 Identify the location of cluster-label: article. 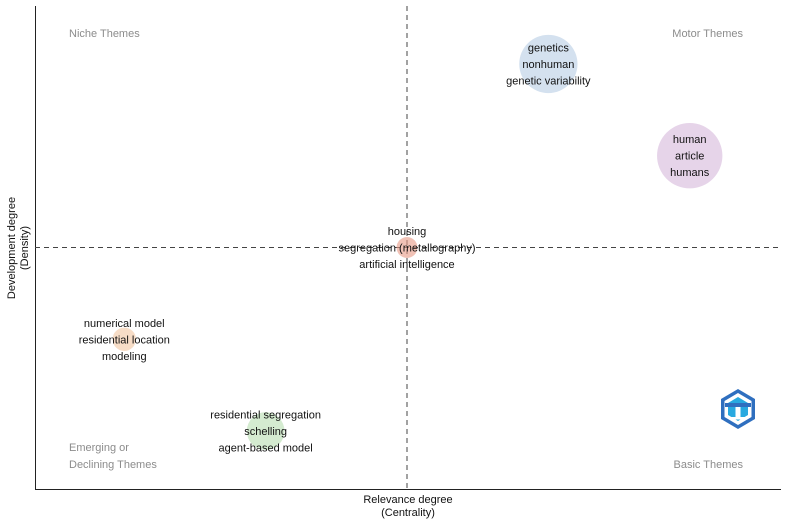
(689, 157).